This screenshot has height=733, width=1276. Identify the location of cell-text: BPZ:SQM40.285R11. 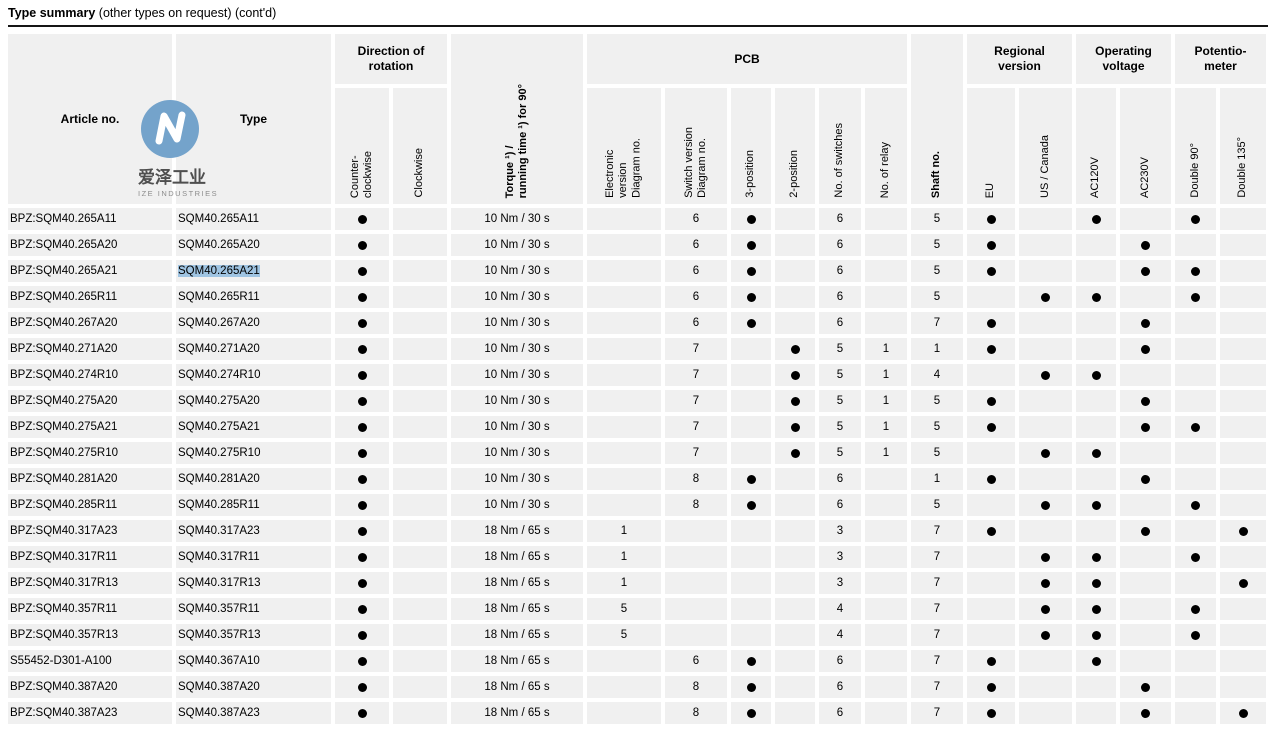
(64, 505).